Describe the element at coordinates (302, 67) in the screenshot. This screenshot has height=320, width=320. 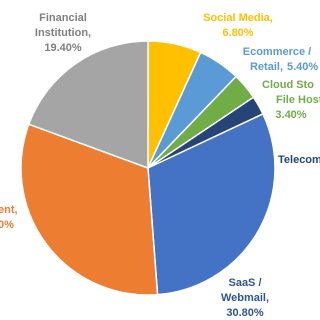
I see `value-label: 5.40%` at that location.